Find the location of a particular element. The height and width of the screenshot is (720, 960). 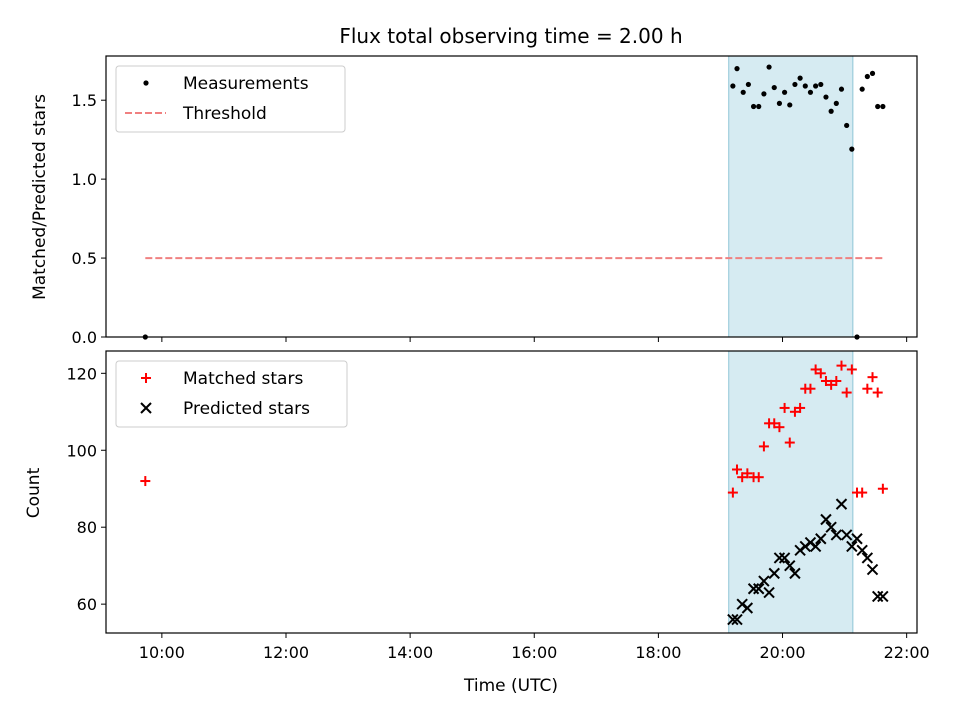

y-tick-label: 1.5 is located at coordinates (84, 100).